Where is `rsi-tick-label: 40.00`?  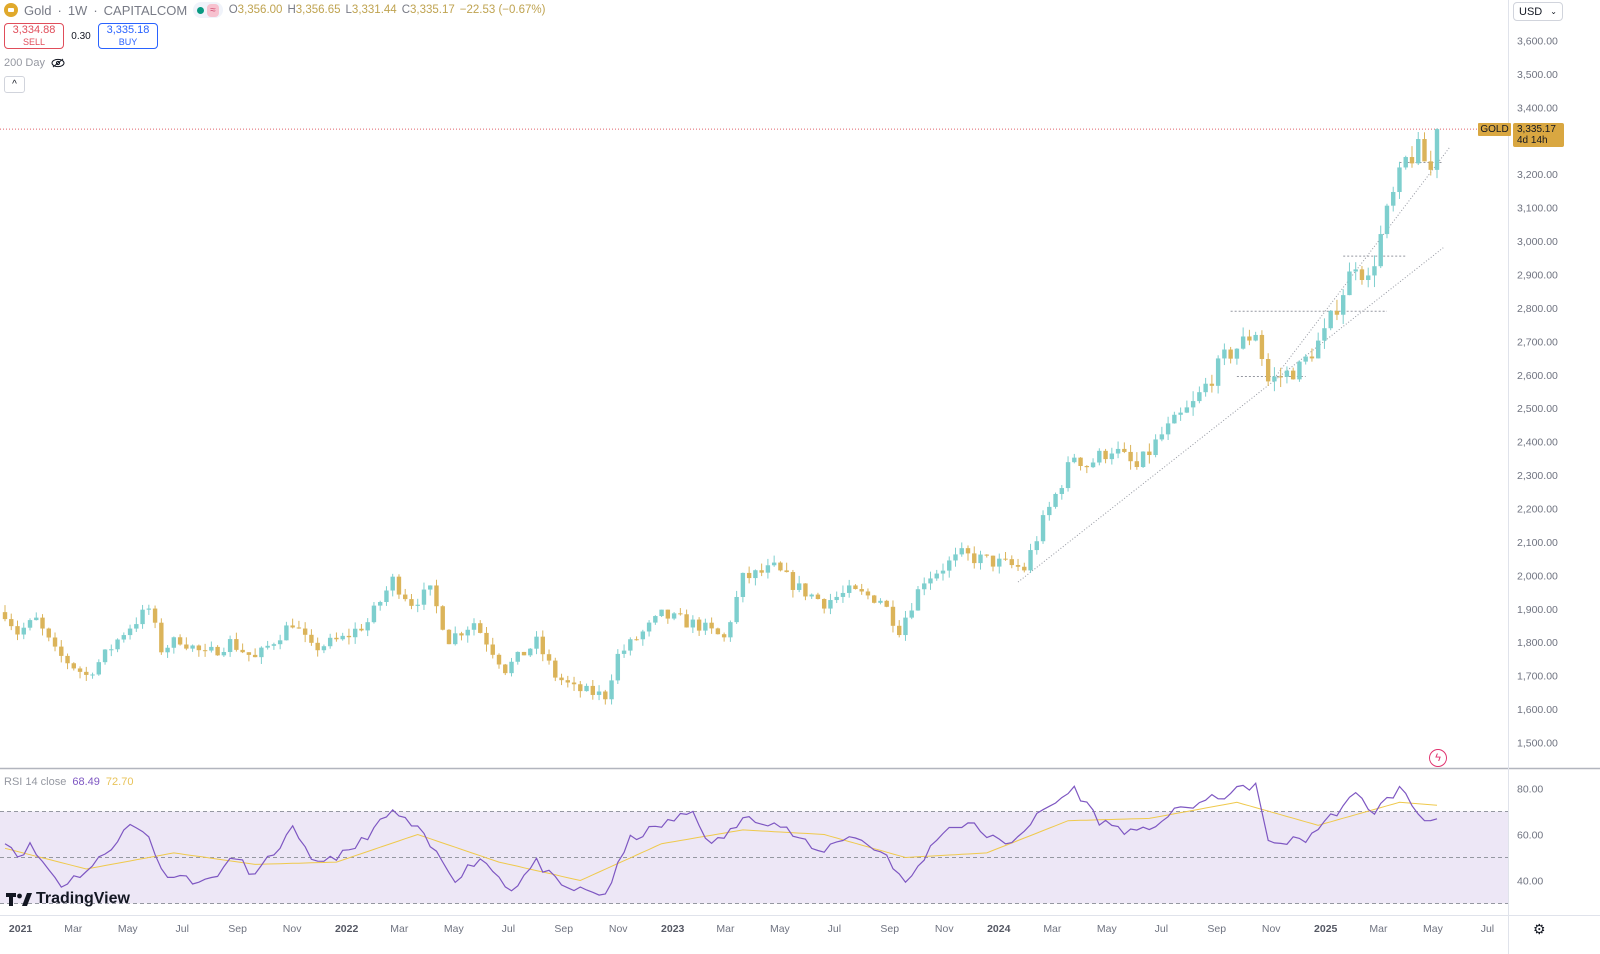 rsi-tick-label: 40.00 is located at coordinates (1530, 882).